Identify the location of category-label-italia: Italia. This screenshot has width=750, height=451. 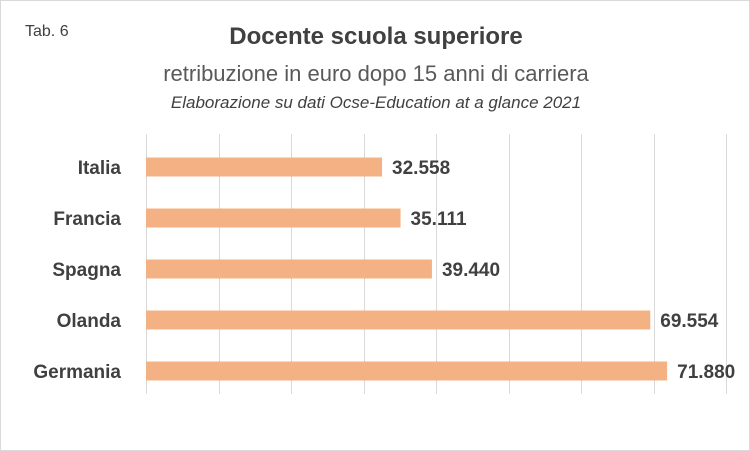
(100, 168).